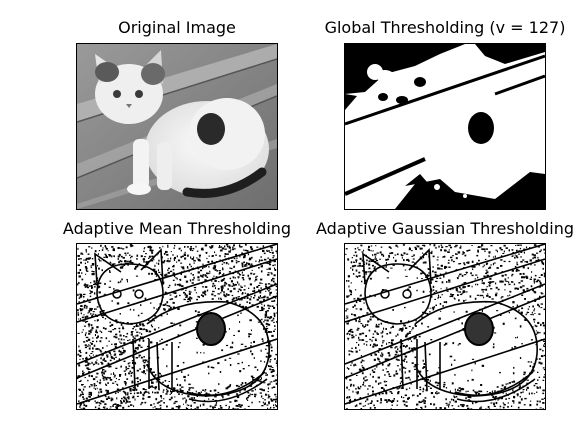  What do you see at coordinates (445, 27) in the screenshot?
I see `panel-title-global: Global Thresholding (v = 127)` at bounding box center [445, 27].